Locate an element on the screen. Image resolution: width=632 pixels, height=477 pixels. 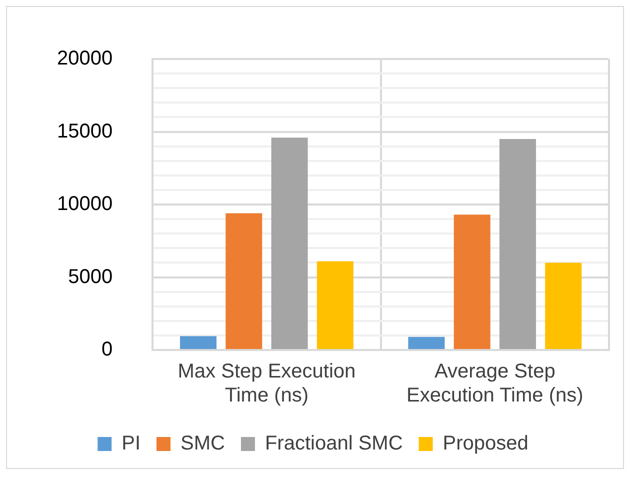
legend-label: SMC is located at coordinates (202, 443).